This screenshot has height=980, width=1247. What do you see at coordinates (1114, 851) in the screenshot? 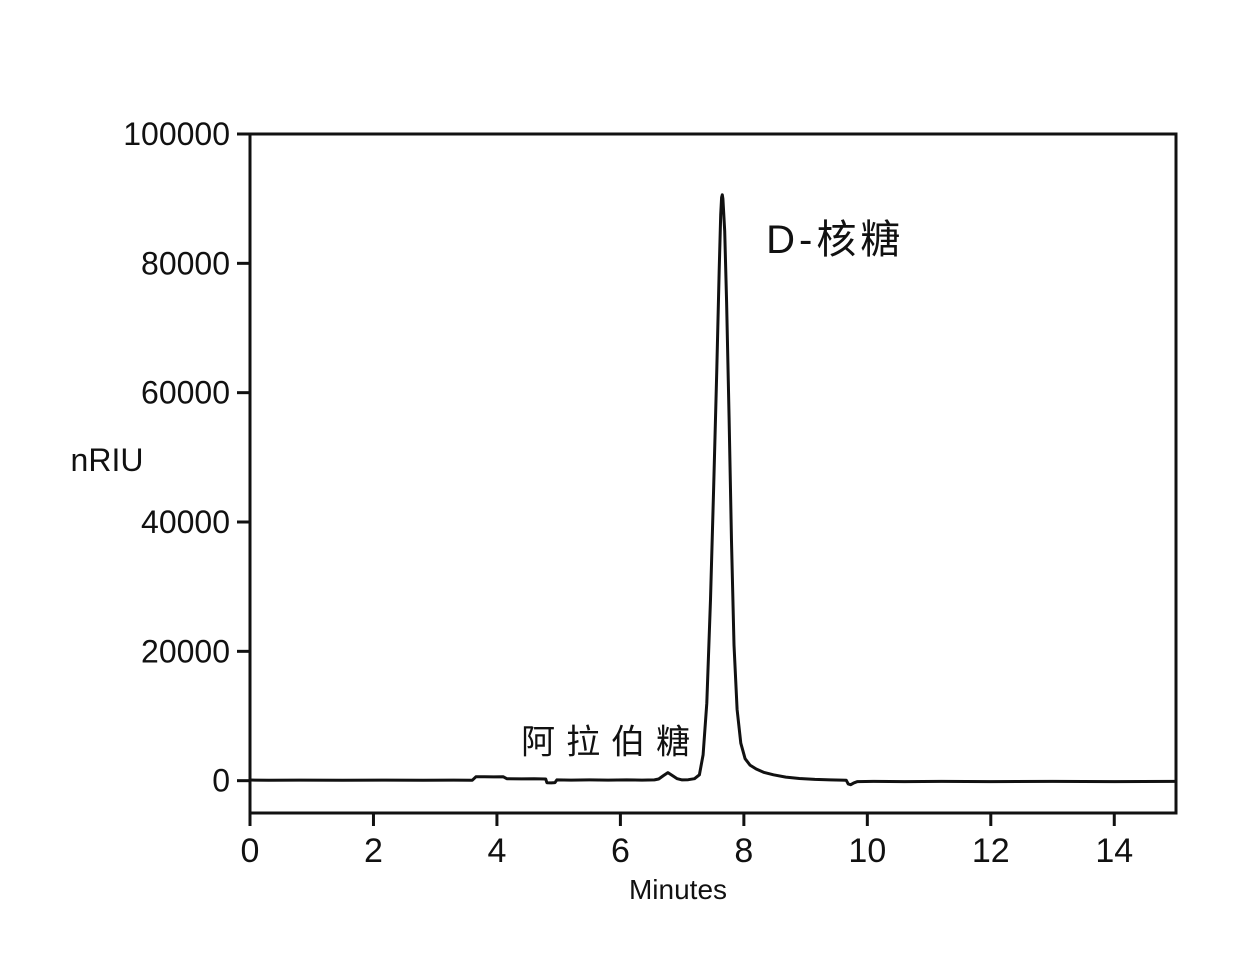
I see `x-tick-label: 14` at bounding box center [1114, 851].